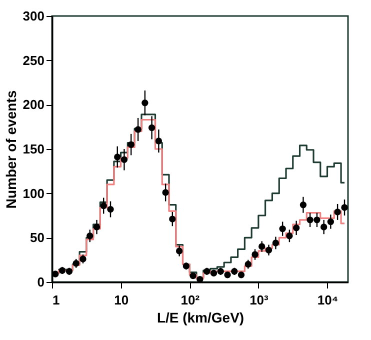  I want to click on x-tick-label: 10⁴, so click(327, 300).